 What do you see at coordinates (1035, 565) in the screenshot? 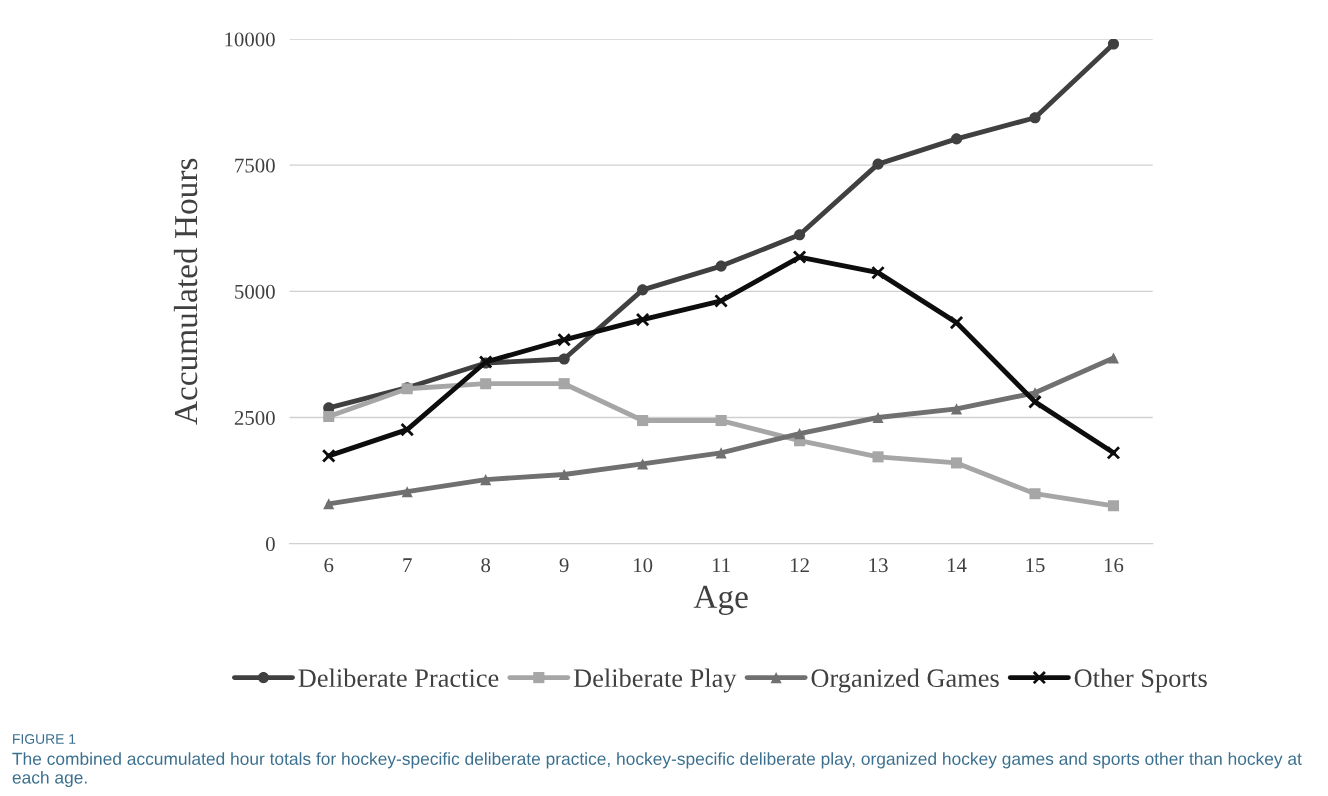
I see `x-tick-label: 15` at bounding box center [1035, 565].